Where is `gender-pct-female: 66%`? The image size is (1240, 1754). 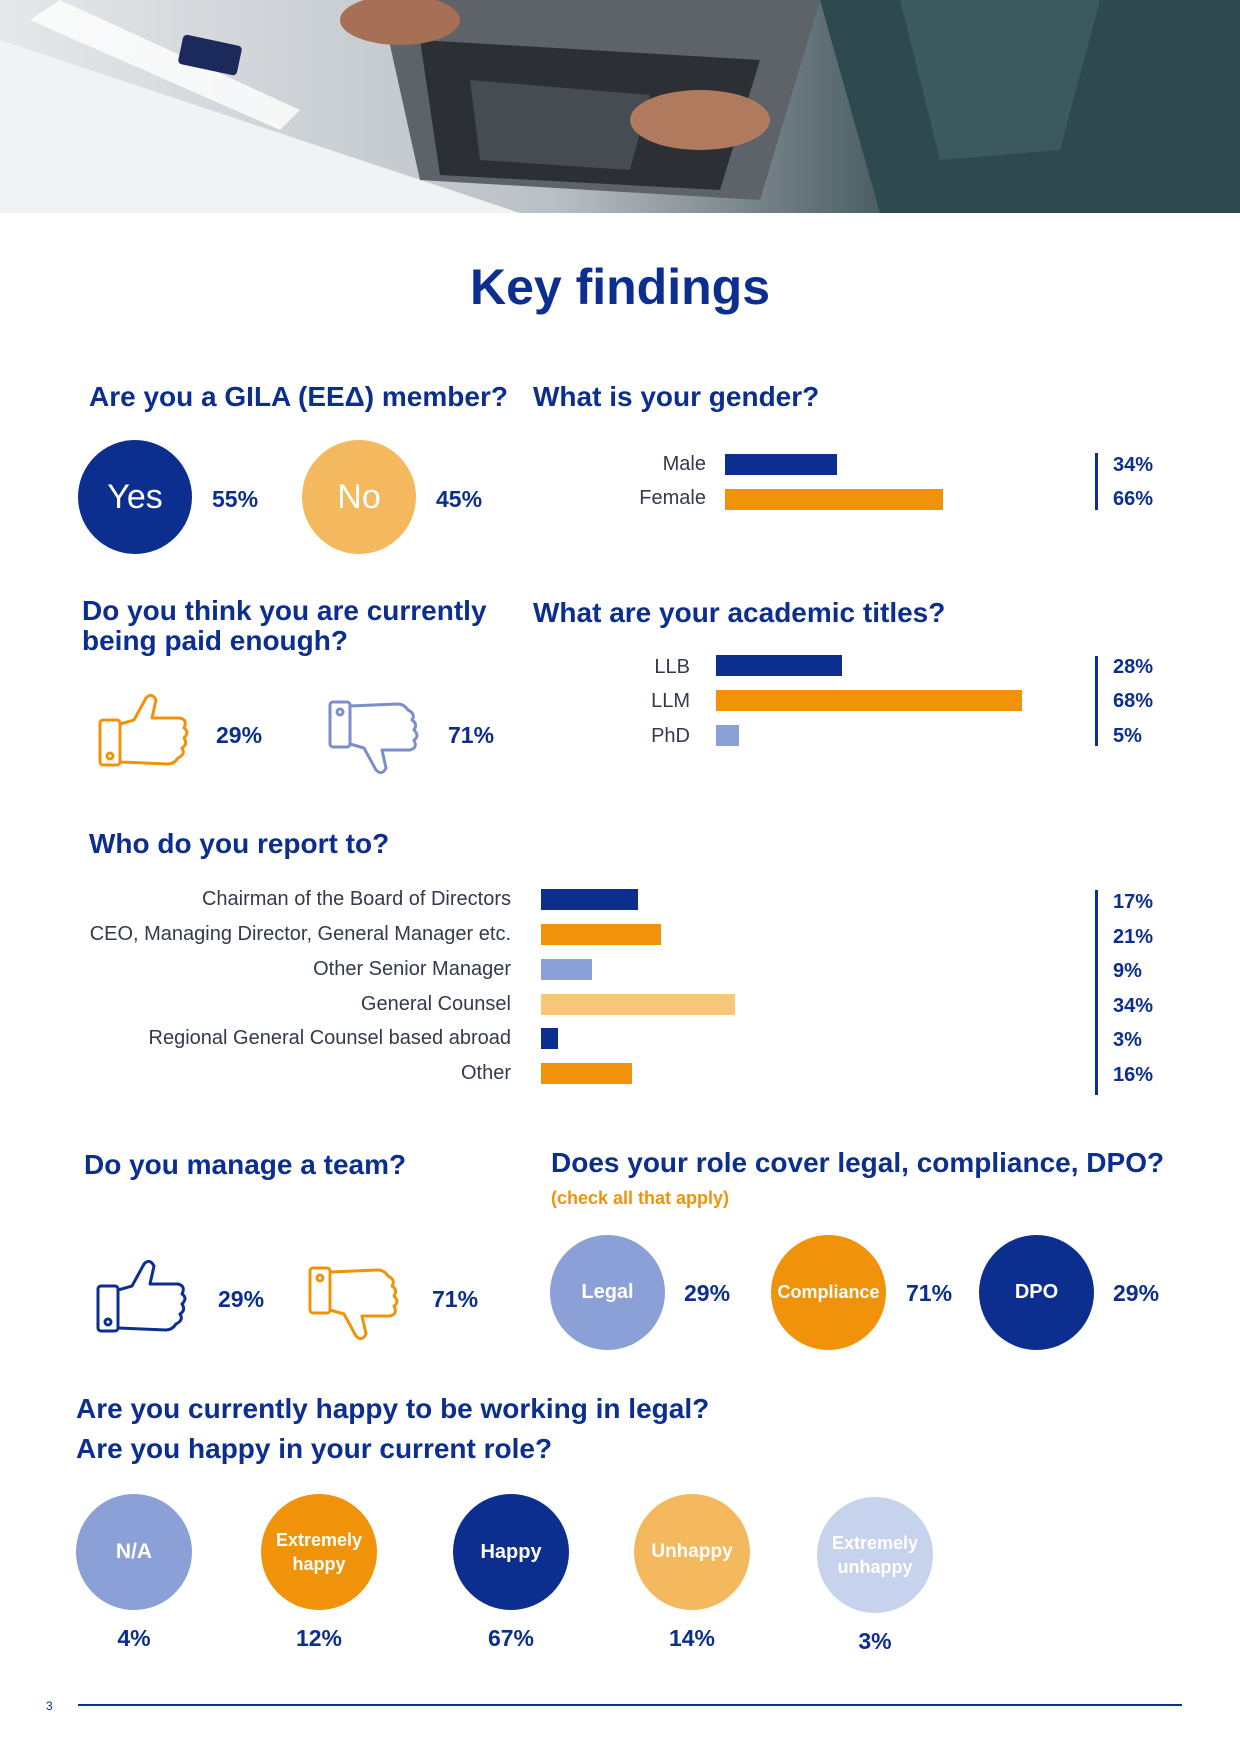
gender-pct-female: 66% is located at coordinates (1133, 499).